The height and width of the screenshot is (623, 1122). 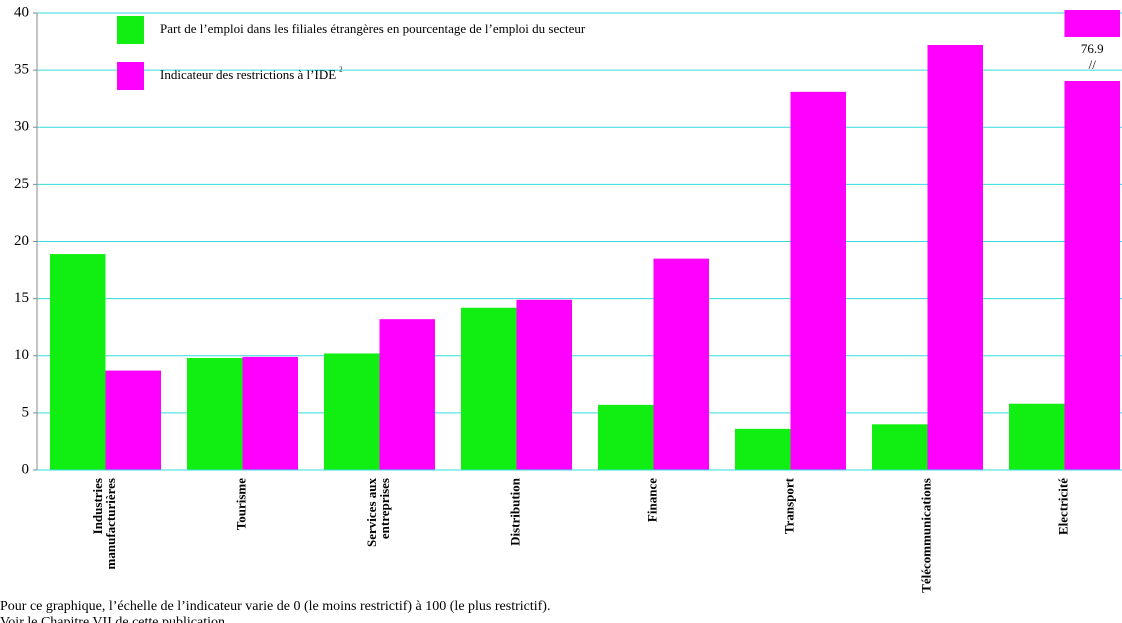 I want to click on x-tick-label: Finance, so click(x=651, y=500).